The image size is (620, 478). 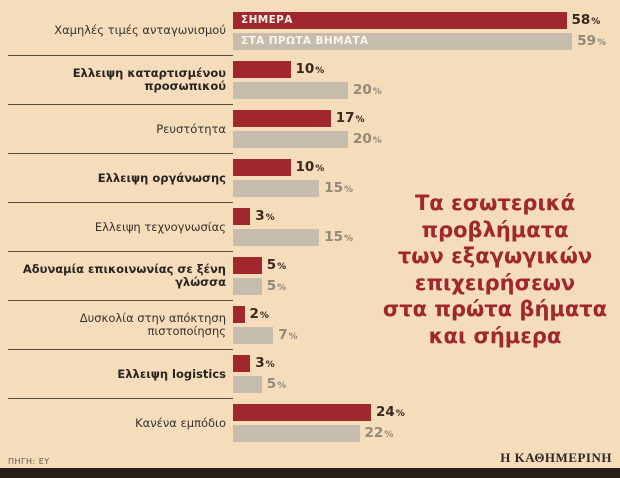 I want to click on bars-cell: ΣΗΜΕΡΑ 58% ΣΤΑ ΠΡΩΤΑ ΒΗΜΑΤΑ 59%, so click(x=426, y=30).